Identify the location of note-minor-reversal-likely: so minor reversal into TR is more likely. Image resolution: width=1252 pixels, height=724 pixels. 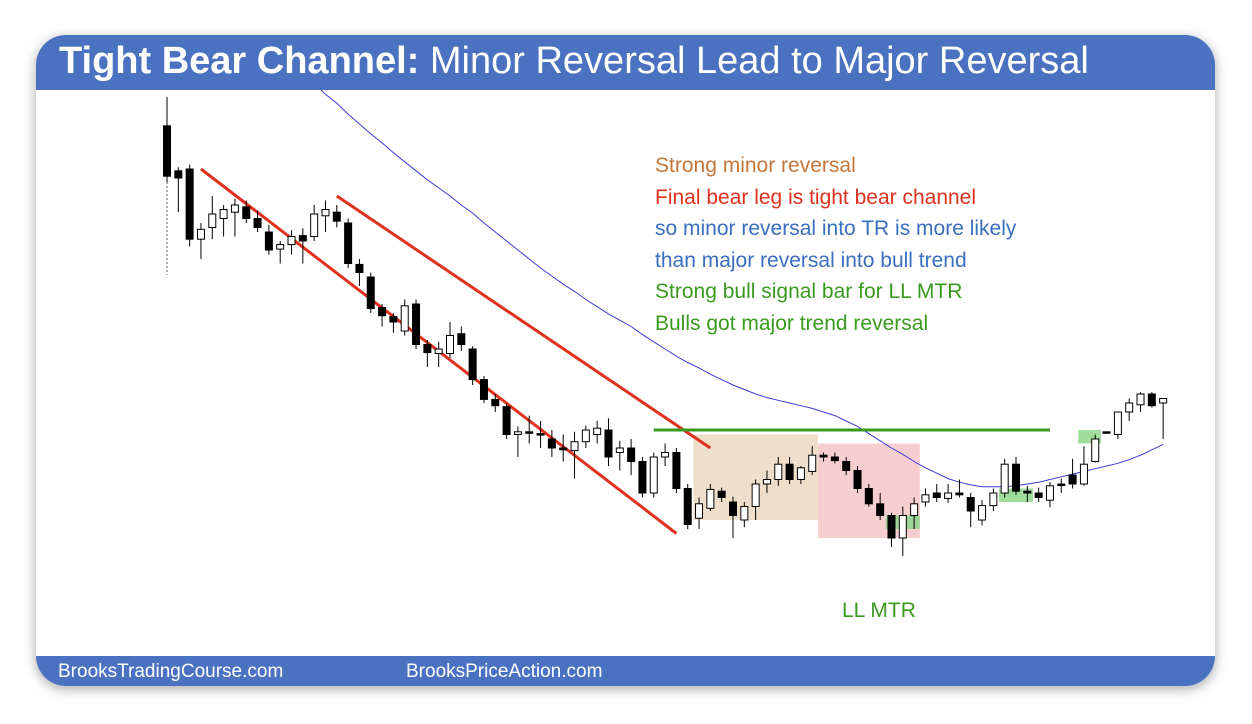
(836, 228).